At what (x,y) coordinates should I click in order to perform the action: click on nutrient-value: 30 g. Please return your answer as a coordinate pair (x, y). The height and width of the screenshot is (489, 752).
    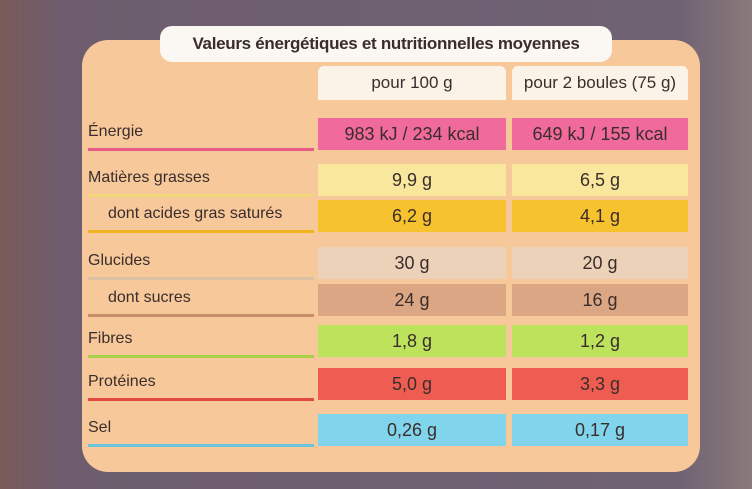
    Looking at the image, I should click on (412, 263).